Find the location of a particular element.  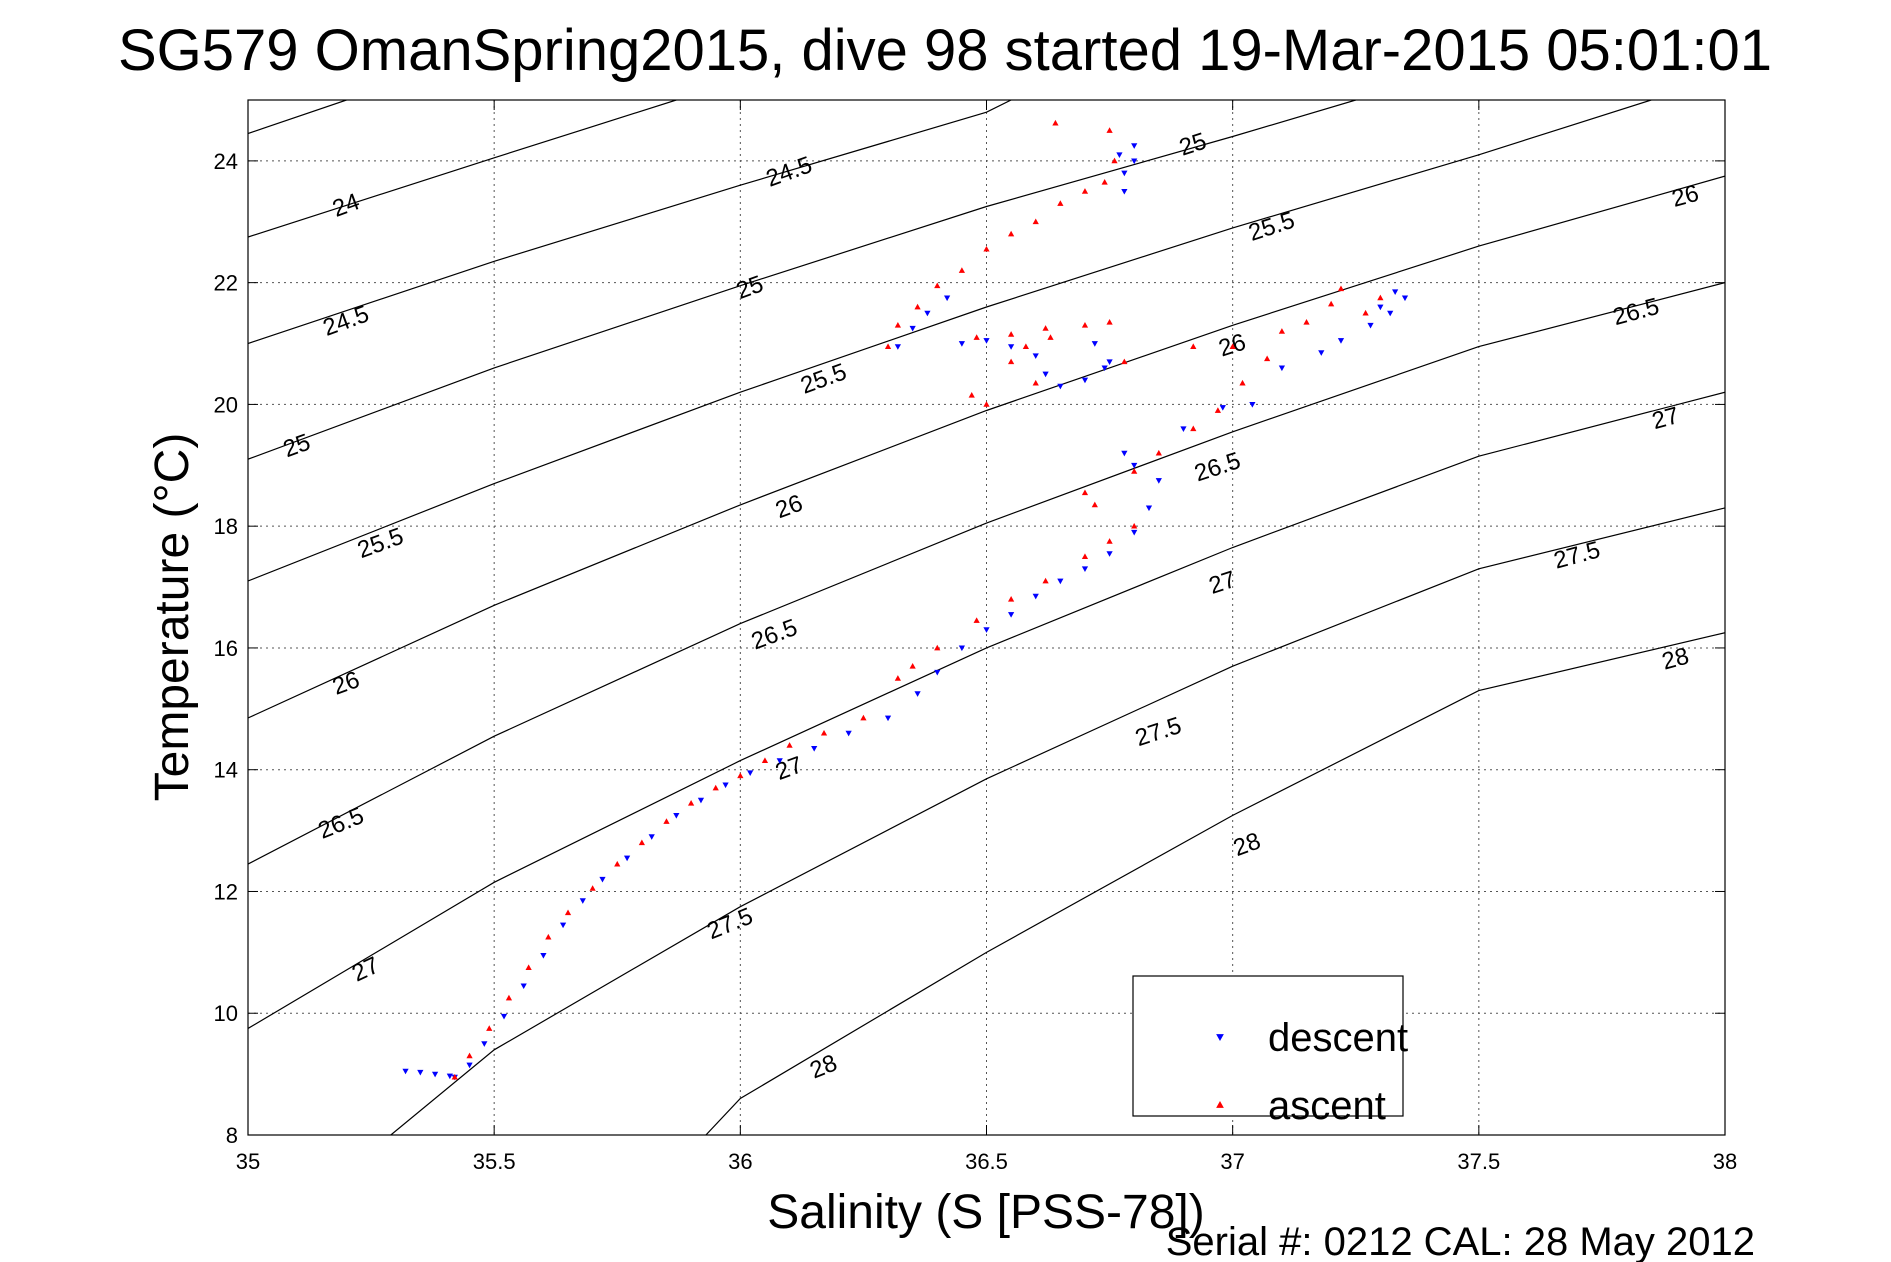

x-tick-label: 38 is located at coordinates (1725, 1161).